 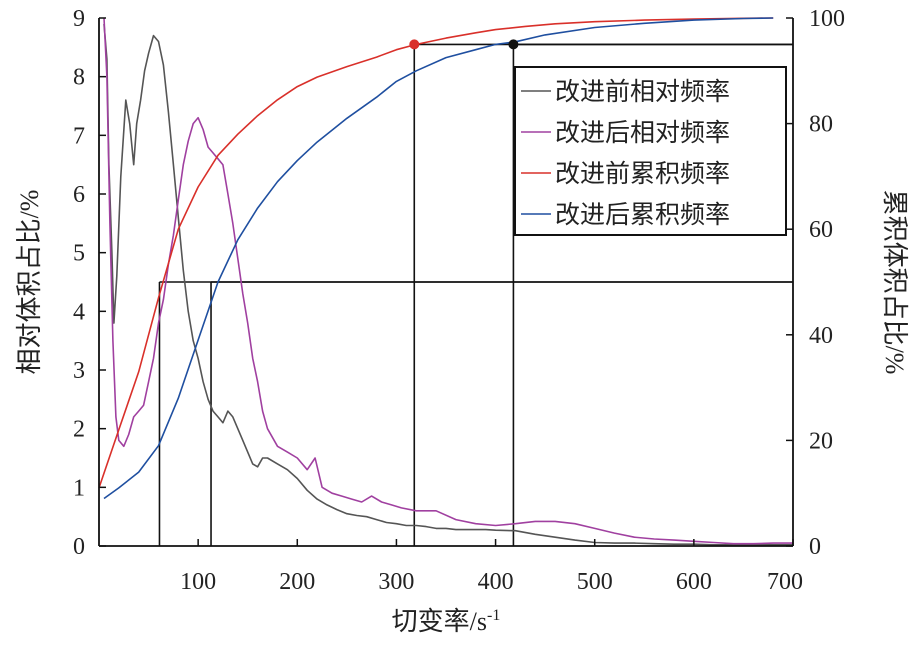 What do you see at coordinates (694, 582) in the screenshot?
I see `x-tick-label: 600` at bounding box center [694, 582].